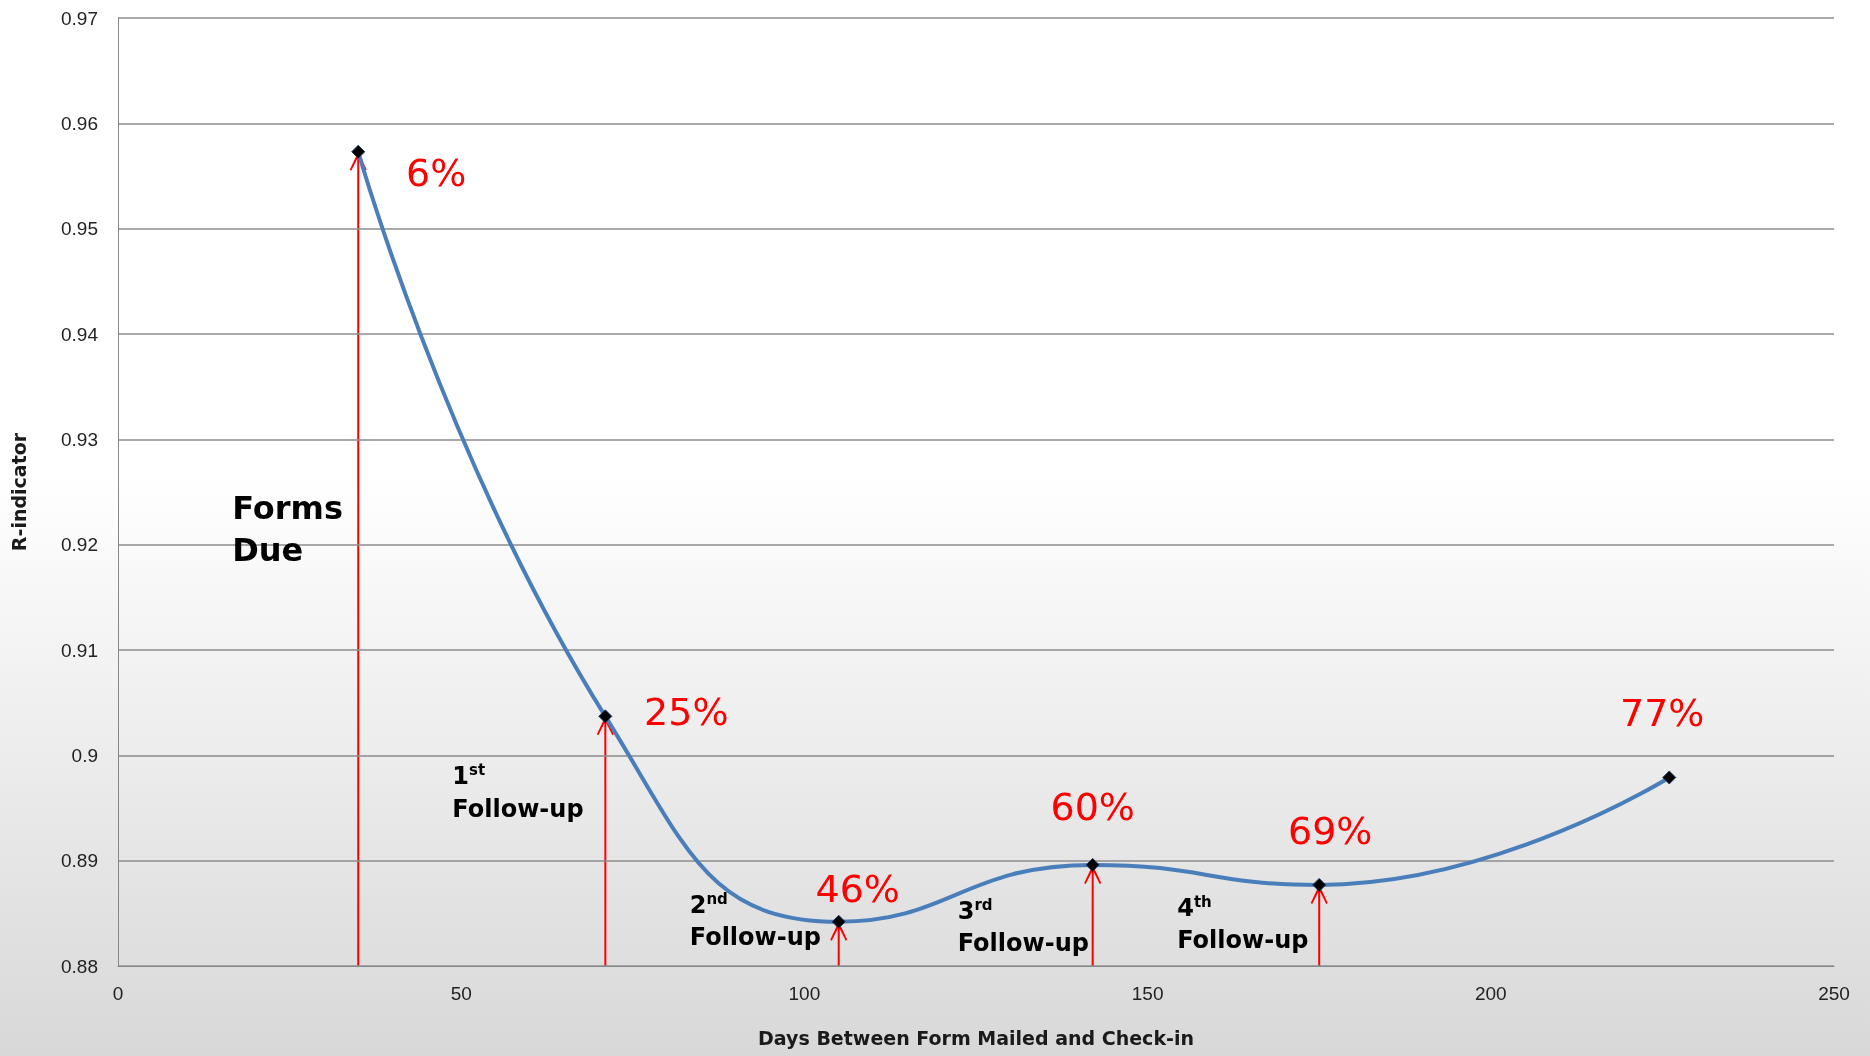  What do you see at coordinates (79, 650) in the screenshot?
I see `y-tick-label: 0.91` at bounding box center [79, 650].